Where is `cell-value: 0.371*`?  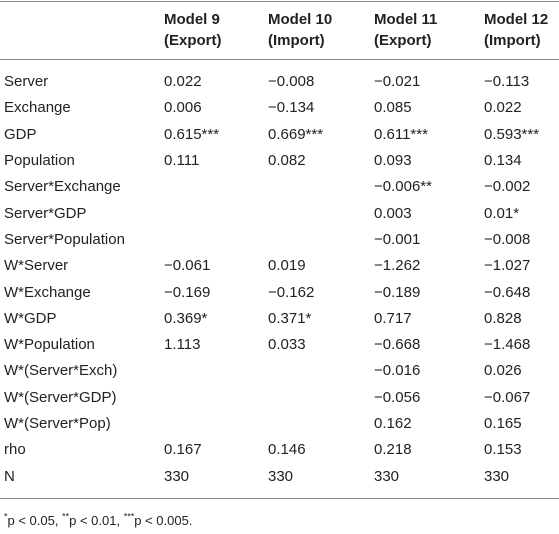
cell-value: 0.371* is located at coordinates (290, 318).